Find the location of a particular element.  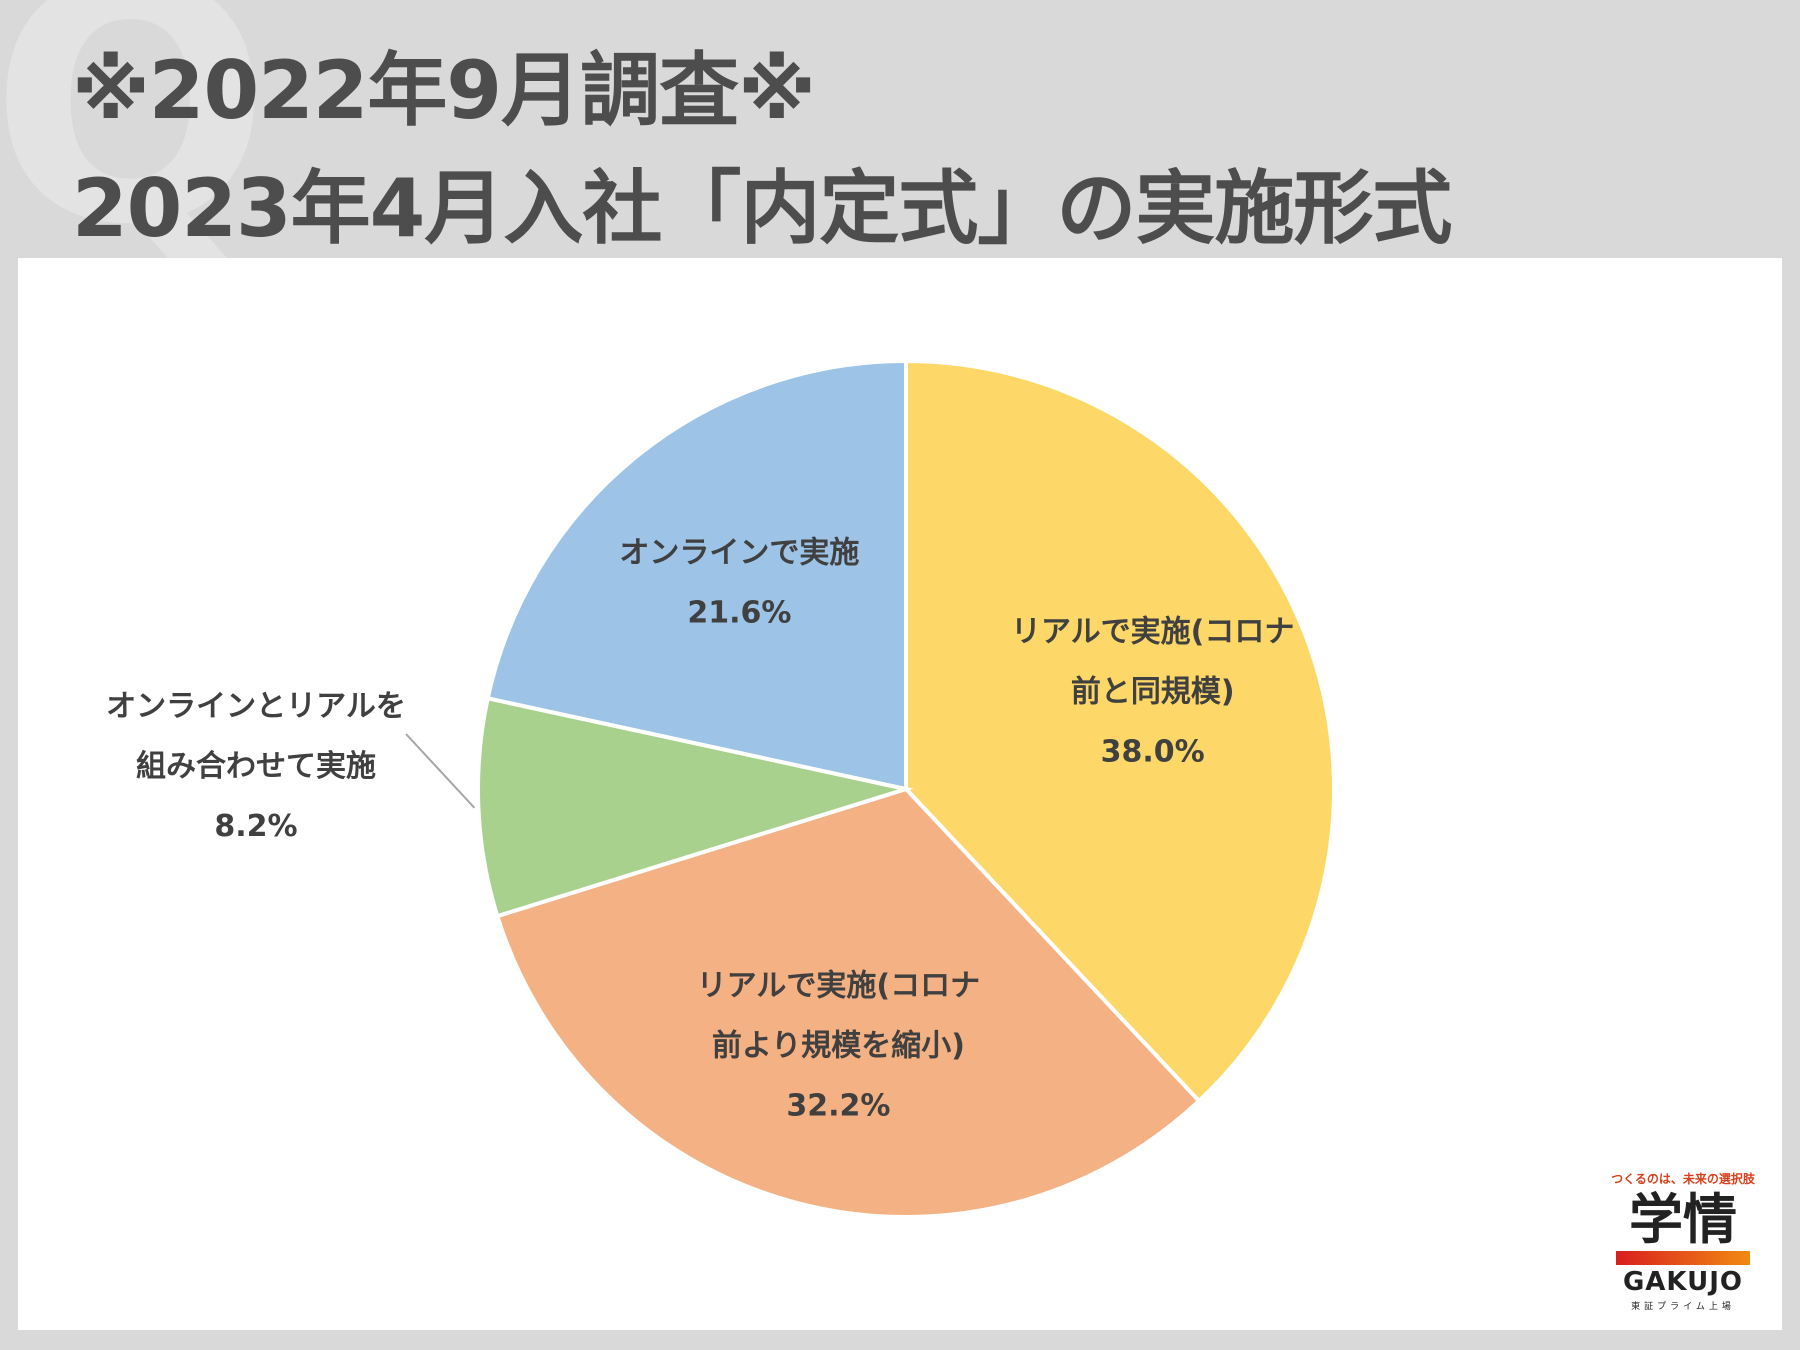

logo-tagline: つくるのは、未来の選択肢 is located at coordinates (1683, 1179).